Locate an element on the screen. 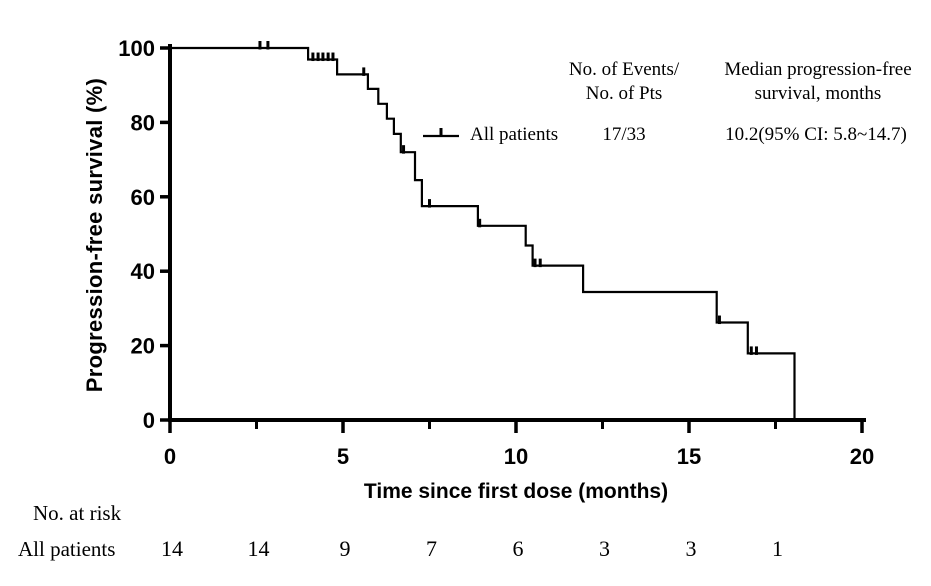  y-tick-label: 60 is located at coordinates (143, 197).